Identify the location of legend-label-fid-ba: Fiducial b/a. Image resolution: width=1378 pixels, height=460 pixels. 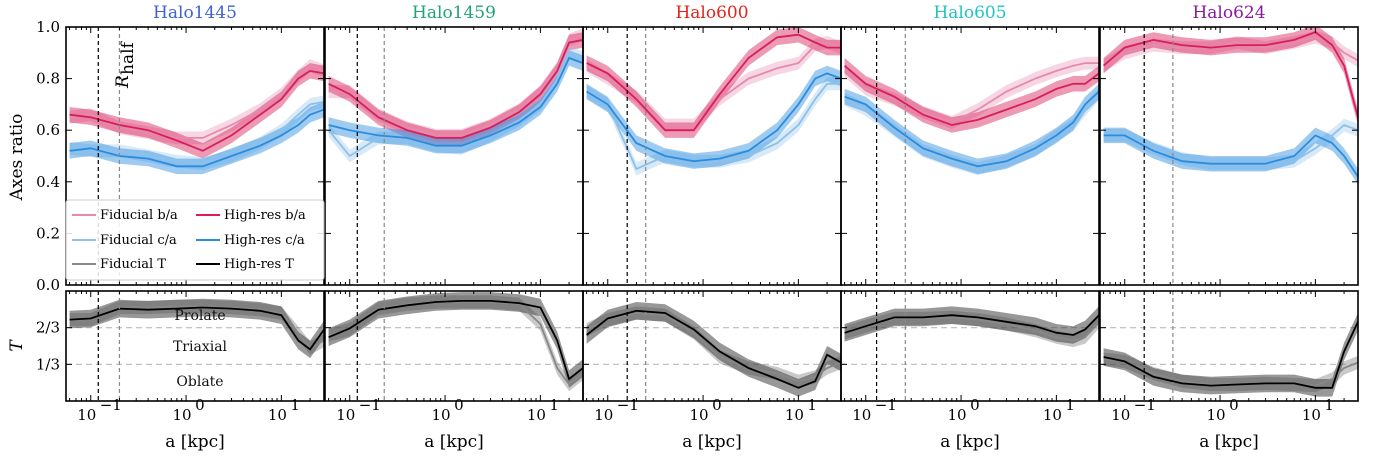
(139, 215).